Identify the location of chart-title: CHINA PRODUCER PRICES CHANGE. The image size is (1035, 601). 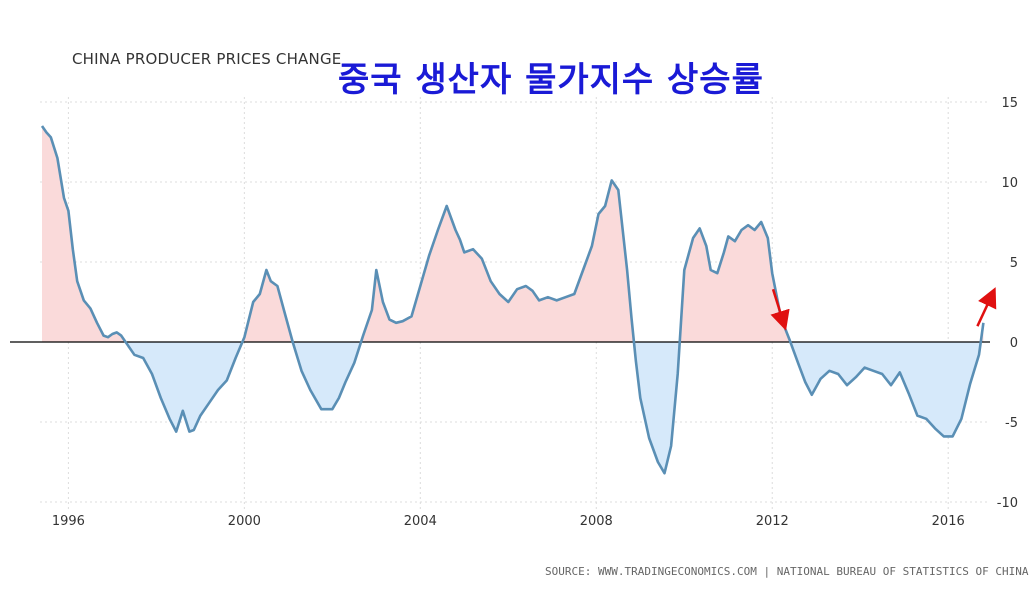
(207, 59).